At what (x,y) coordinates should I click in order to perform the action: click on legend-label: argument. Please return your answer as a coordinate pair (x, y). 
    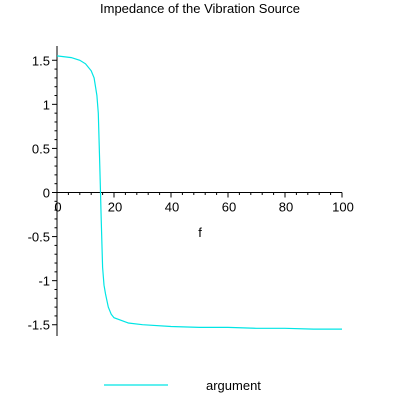
    Looking at the image, I should click on (233, 385).